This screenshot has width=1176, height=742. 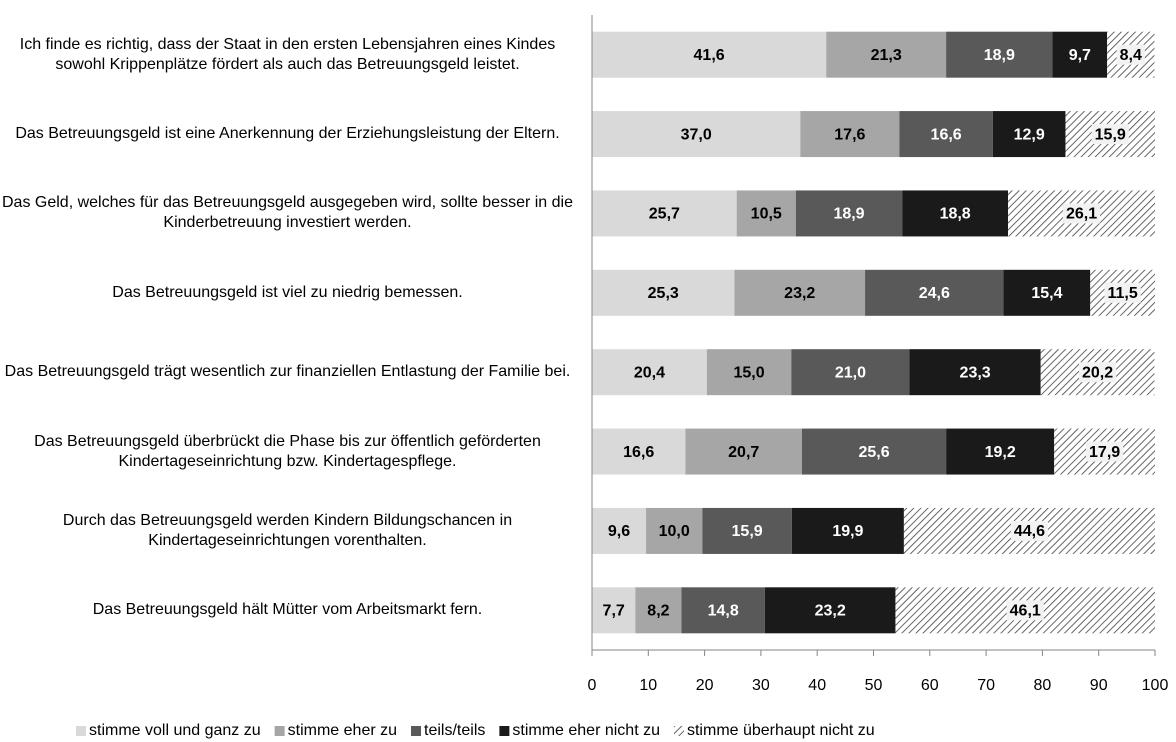 I want to click on data-label: 15,0, so click(x=749, y=372).